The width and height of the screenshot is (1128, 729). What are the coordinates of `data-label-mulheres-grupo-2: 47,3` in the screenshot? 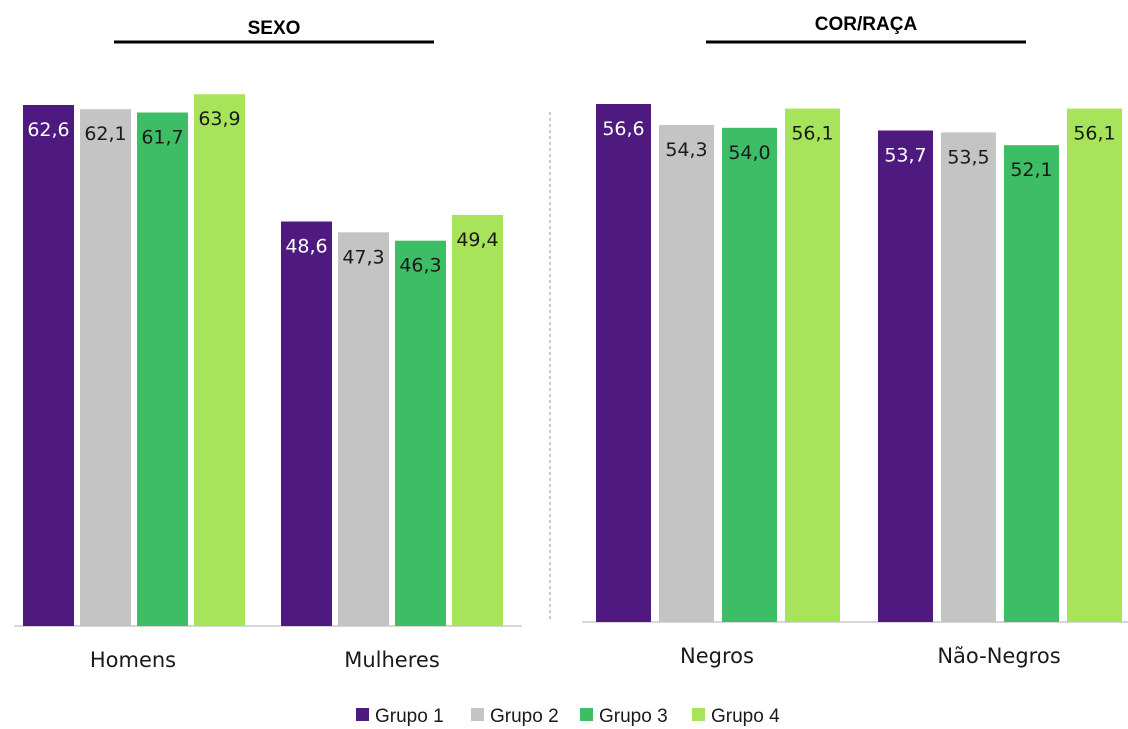 It's located at (363, 257).